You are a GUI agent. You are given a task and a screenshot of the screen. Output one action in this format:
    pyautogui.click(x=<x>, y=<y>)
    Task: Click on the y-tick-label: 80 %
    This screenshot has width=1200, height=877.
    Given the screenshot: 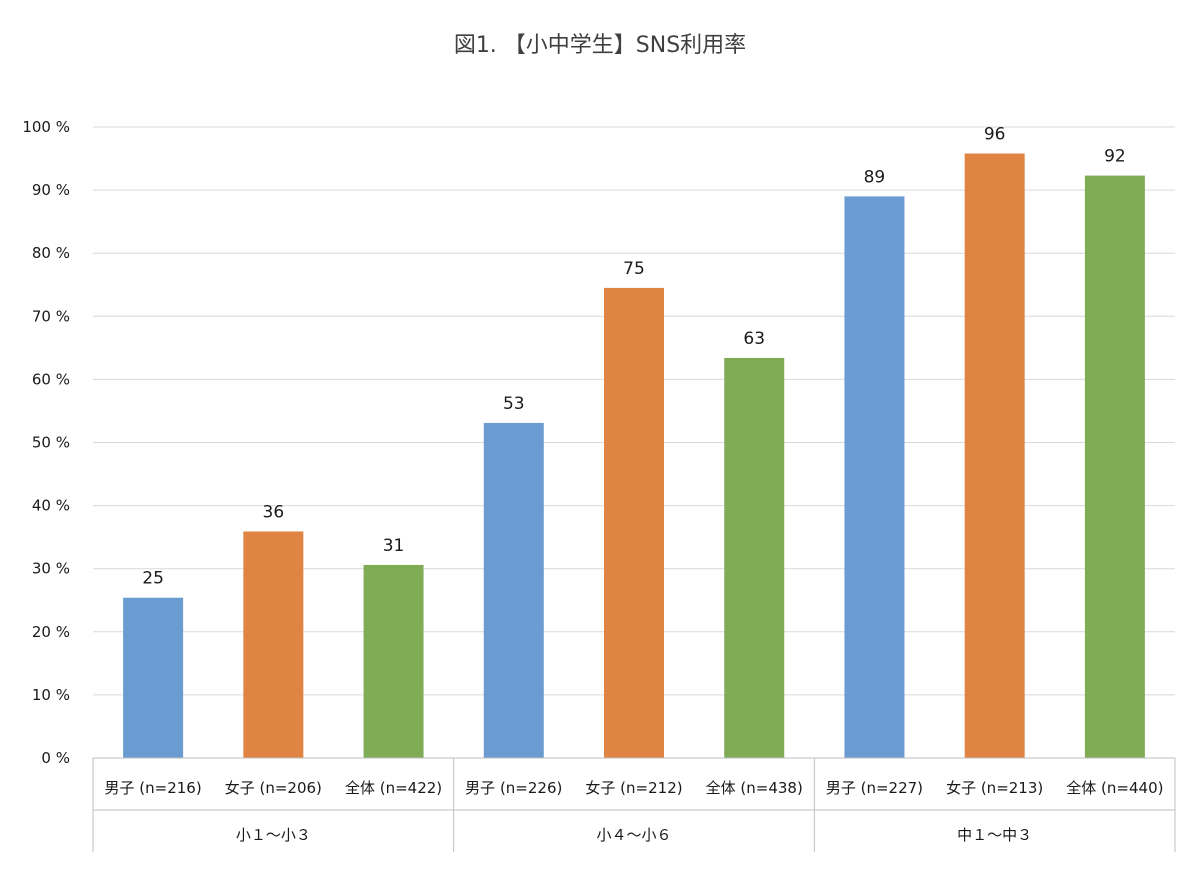 What is the action you would take?
    pyautogui.click(x=51, y=253)
    